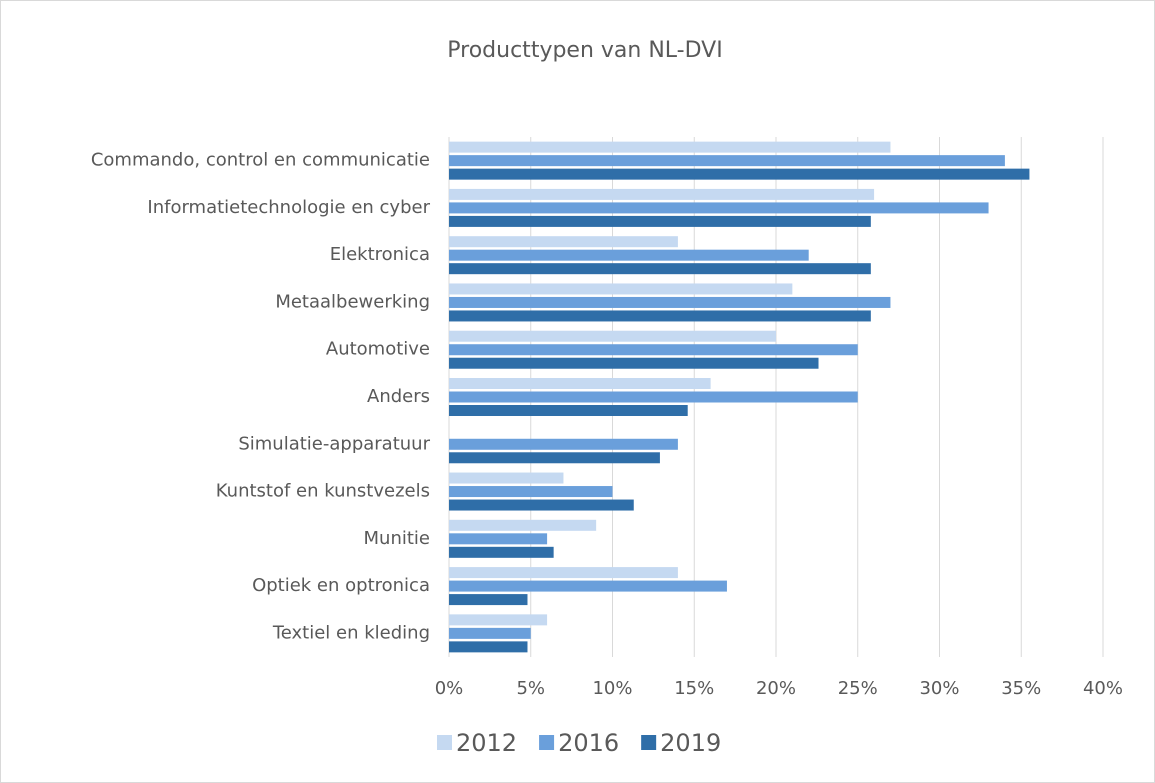 The height and width of the screenshot is (783, 1155). Describe the element at coordinates (588, 743) in the screenshot. I see `legend-label: 2016` at that location.